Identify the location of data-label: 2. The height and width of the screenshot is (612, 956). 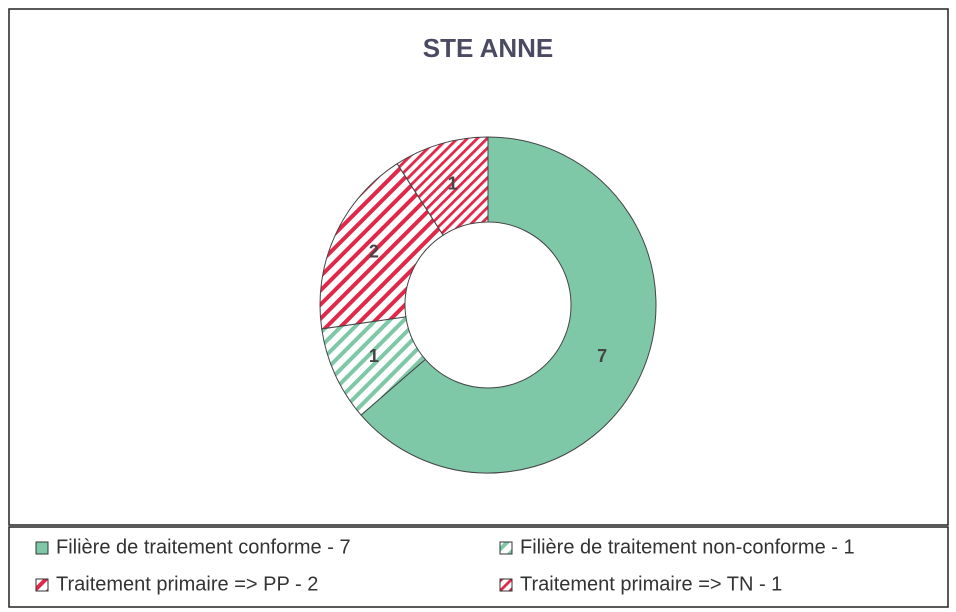
(374, 252).